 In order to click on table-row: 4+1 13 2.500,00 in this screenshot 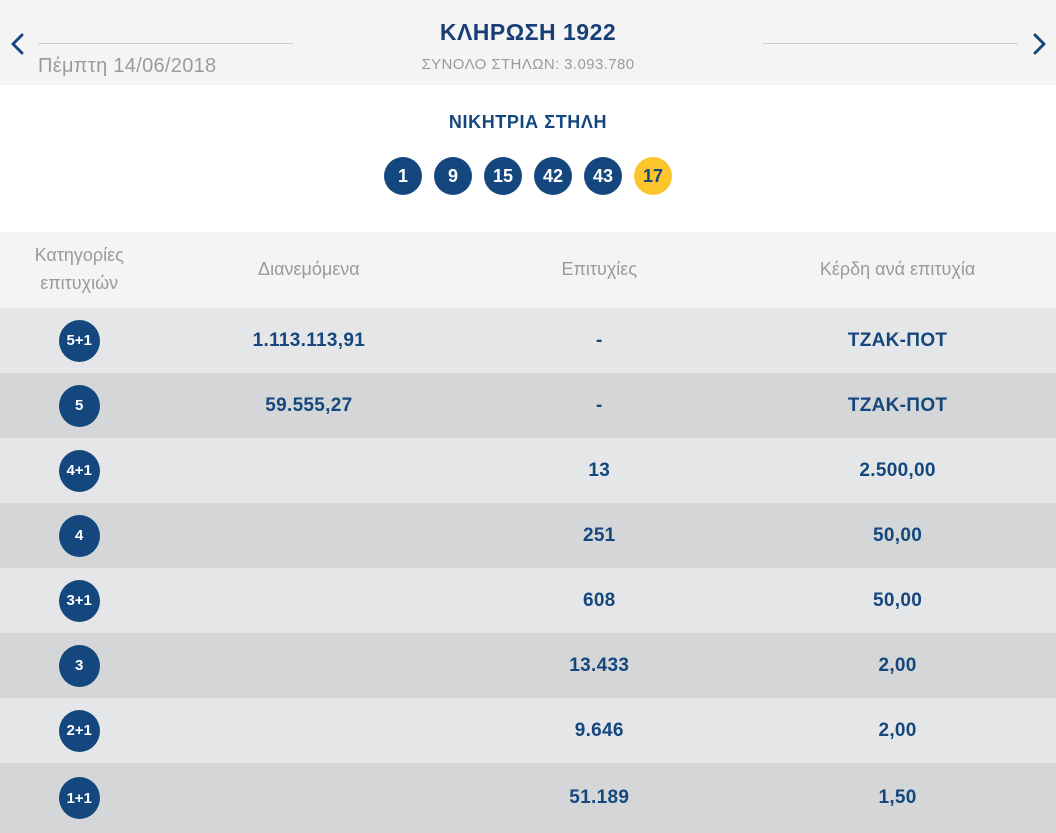, I will do `click(528, 470)`.